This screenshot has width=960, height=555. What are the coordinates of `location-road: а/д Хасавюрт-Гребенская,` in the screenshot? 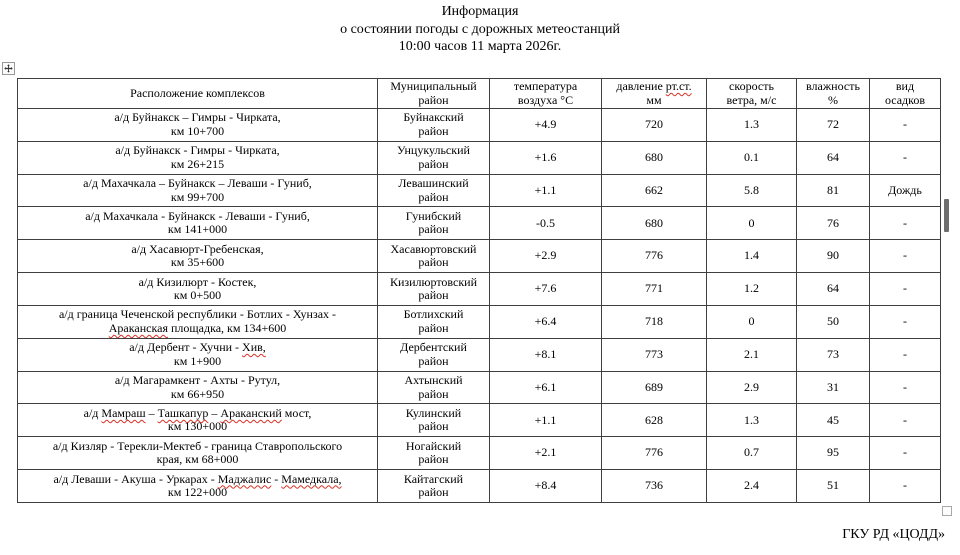 It's located at (197, 248).